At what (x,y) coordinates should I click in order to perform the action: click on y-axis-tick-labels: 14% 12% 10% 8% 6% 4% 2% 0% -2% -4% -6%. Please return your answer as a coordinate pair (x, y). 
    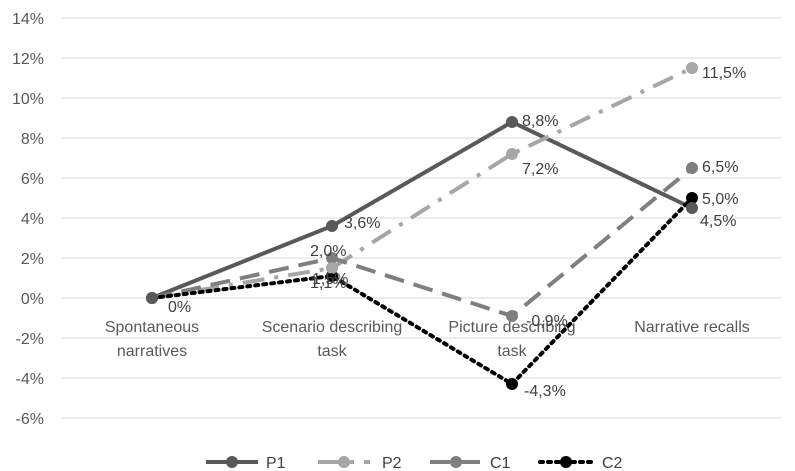
    Looking at the image, I should click on (28, 219).